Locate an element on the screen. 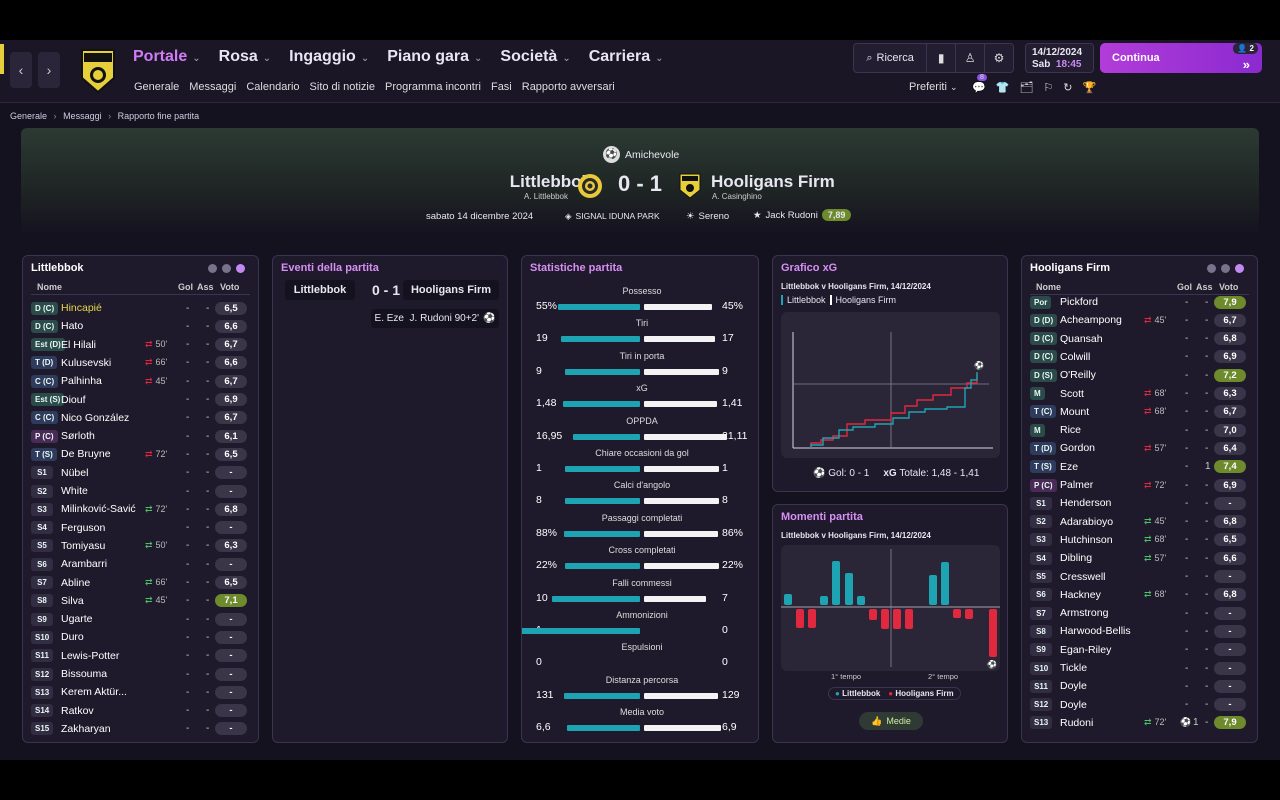  breadcrumb-item-messages: Messaggi is located at coordinates (82, 116).